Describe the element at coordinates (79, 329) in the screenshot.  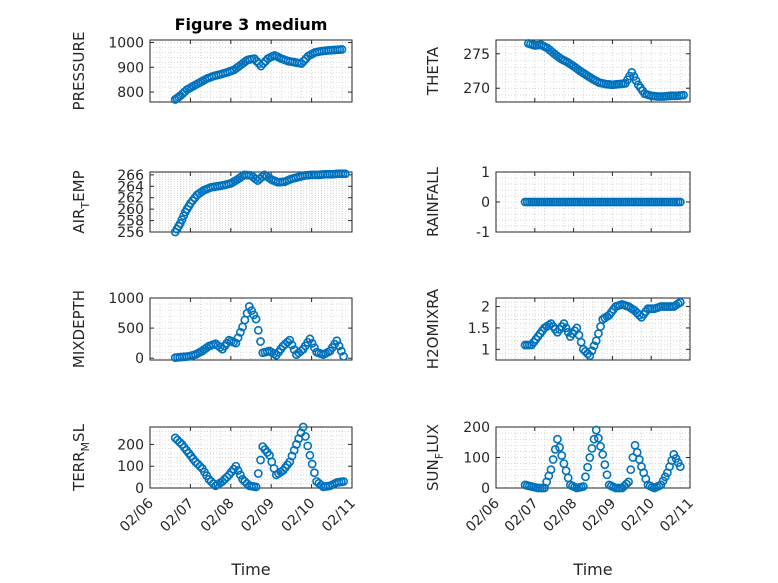
I see `y-axis-label: MIXDEPTH` at that location.